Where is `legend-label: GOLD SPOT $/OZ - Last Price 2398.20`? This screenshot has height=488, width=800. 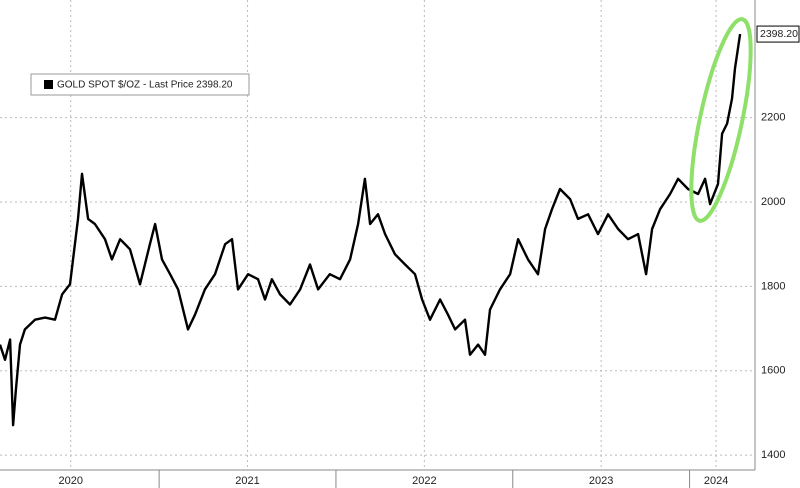
legend-label: GOLD SPOT $/OZ - Last Price 2398.20 is located at coordinates (145, 85).